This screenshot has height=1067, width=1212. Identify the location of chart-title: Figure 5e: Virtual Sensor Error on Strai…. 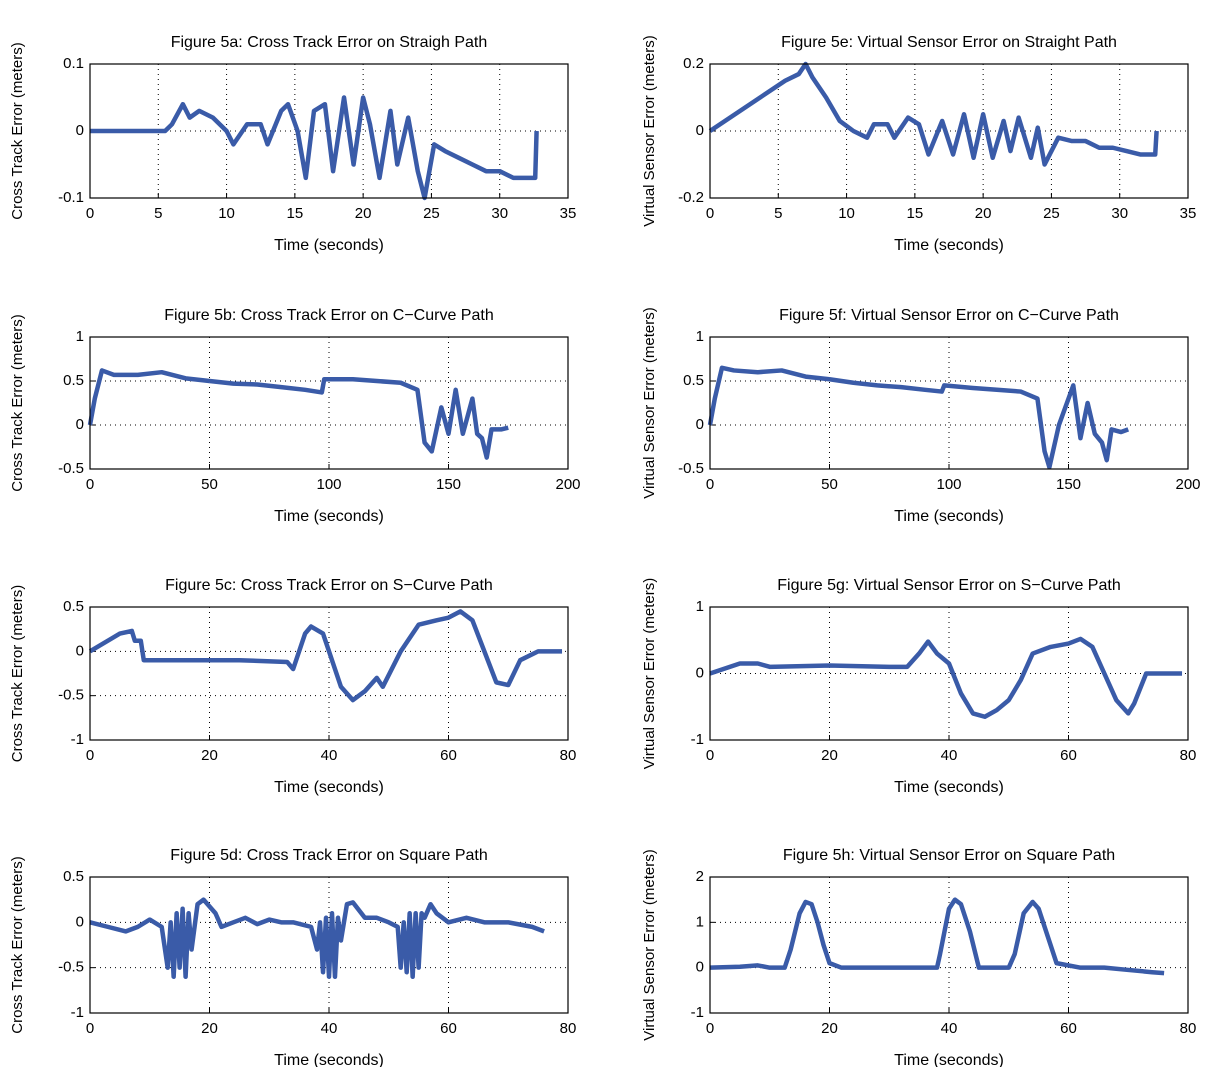
(949, 42).